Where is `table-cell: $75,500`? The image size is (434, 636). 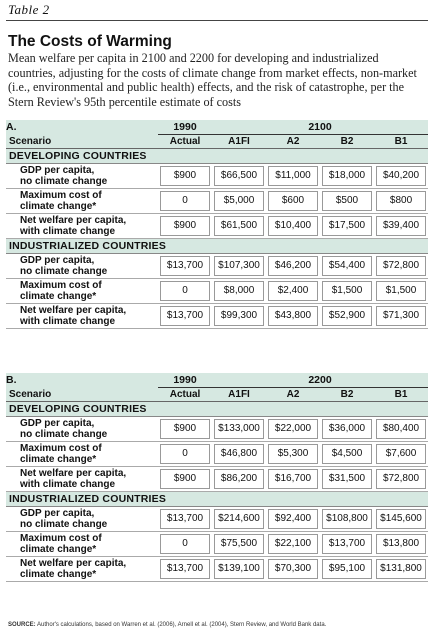 table-cell: $75,500 is located at coordinates (239, 544).